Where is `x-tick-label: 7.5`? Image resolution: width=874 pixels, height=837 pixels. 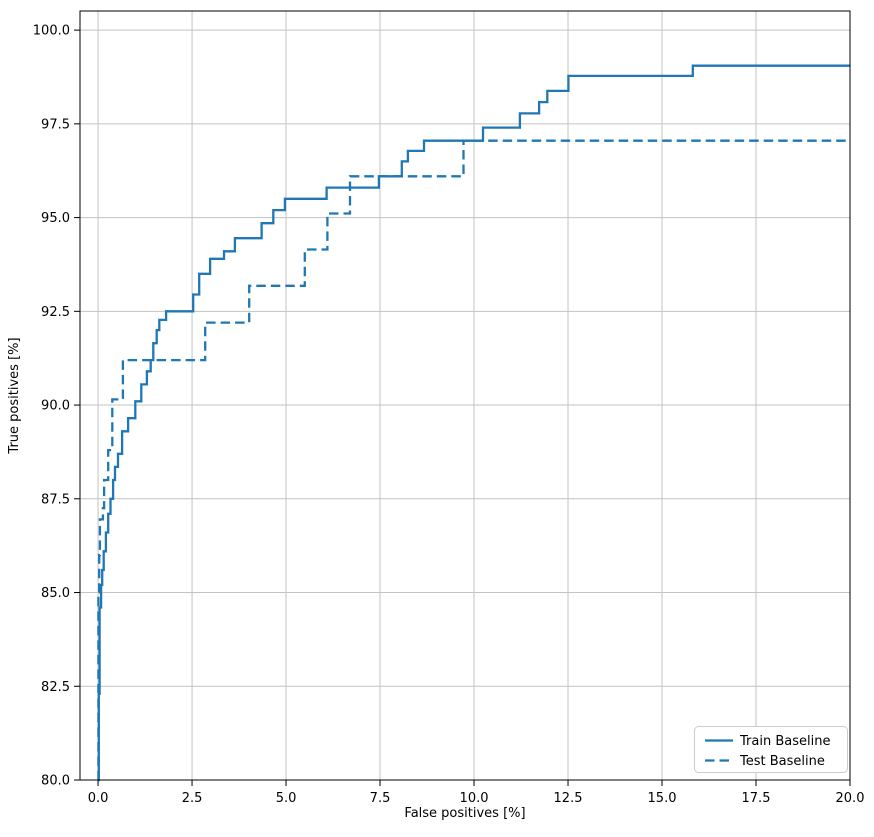
x-tick-label: 7.5 is located at coordinates (380, 798).